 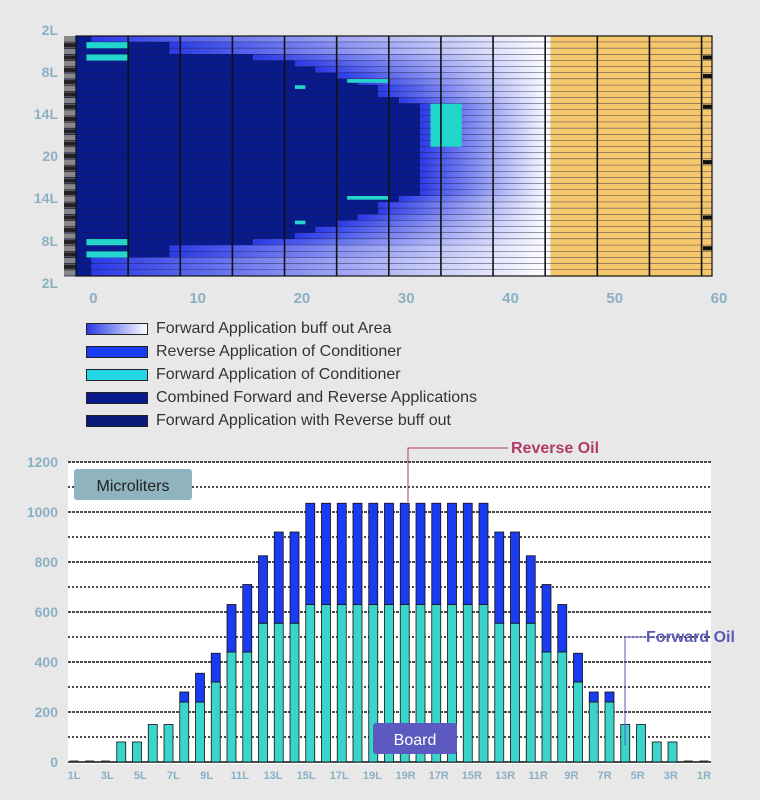 What do you see at coordinates (117, 420) in the screenshot?
I see `legend-swatch-forward-reverse-buff` at bounding box center [117, 420].